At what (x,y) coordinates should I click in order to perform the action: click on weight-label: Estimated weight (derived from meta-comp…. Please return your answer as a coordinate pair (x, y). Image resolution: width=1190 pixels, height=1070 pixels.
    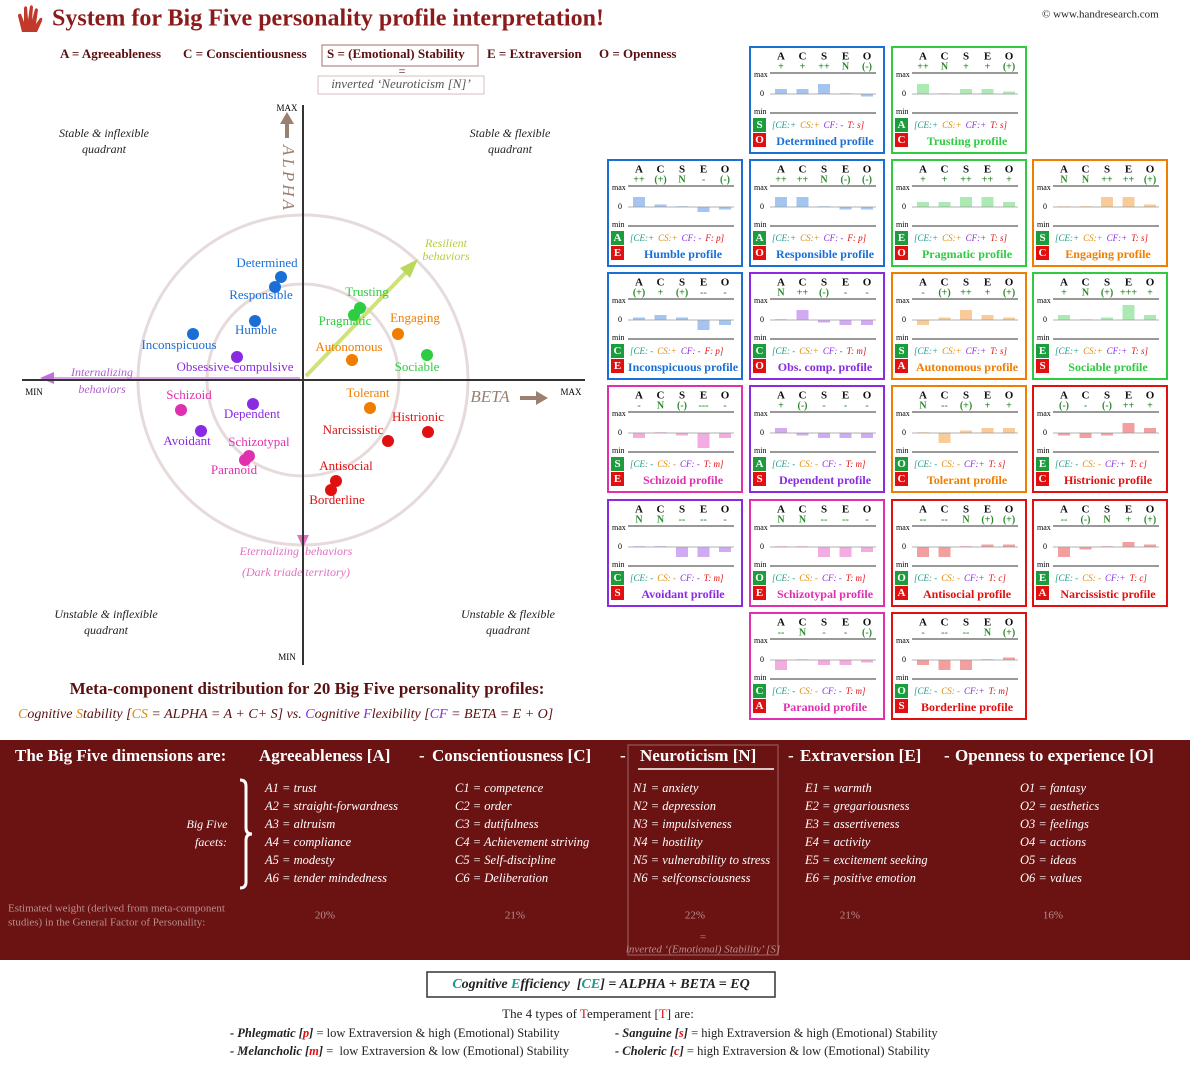
    Looking at the image, I should click on (116, 909).